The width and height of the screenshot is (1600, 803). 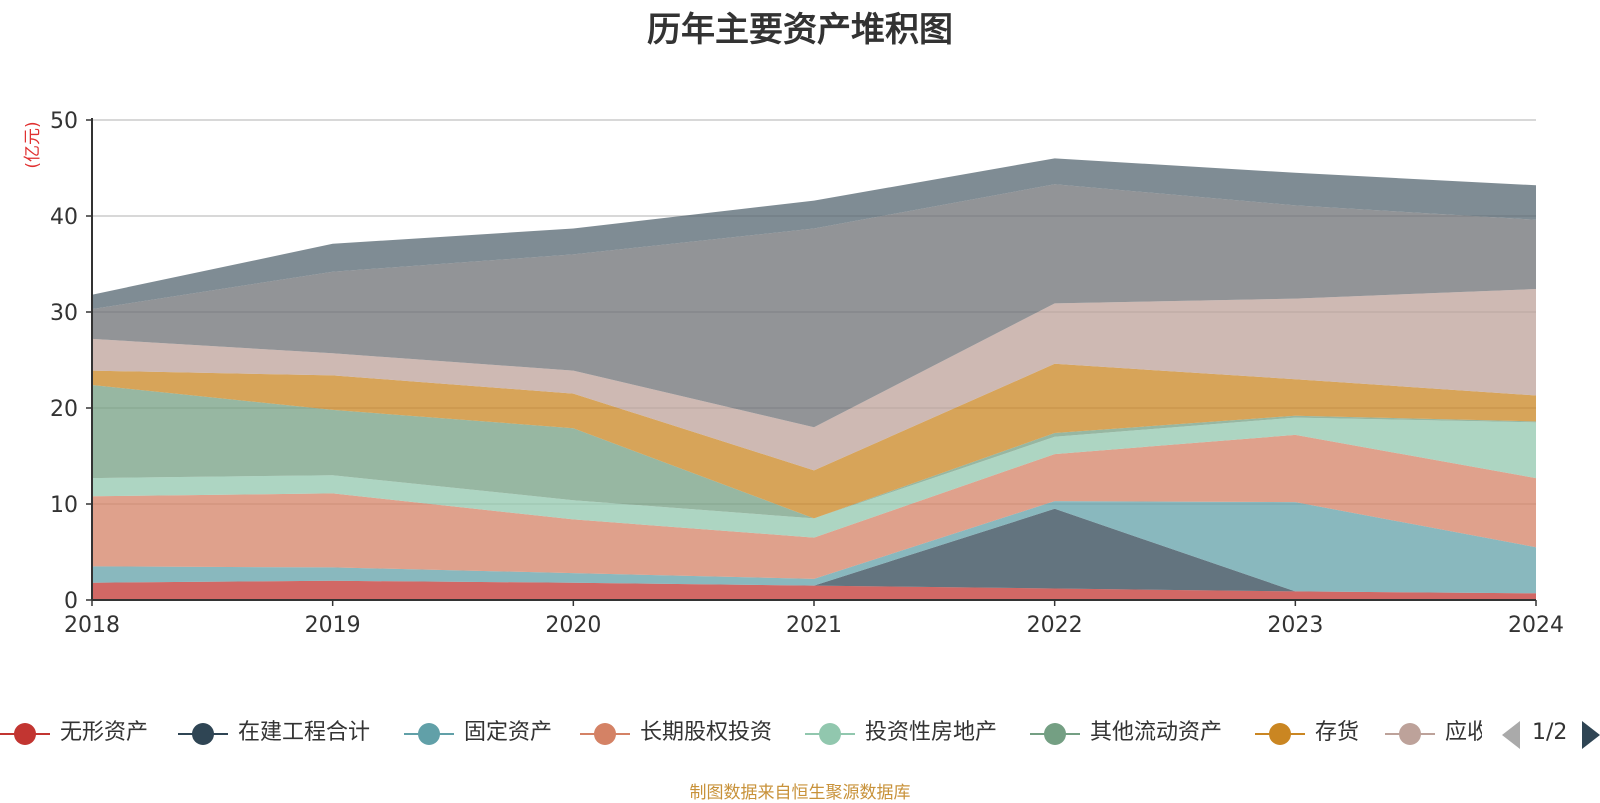 I want to click on y-tick-label: 40, so click(x=64, y=217).